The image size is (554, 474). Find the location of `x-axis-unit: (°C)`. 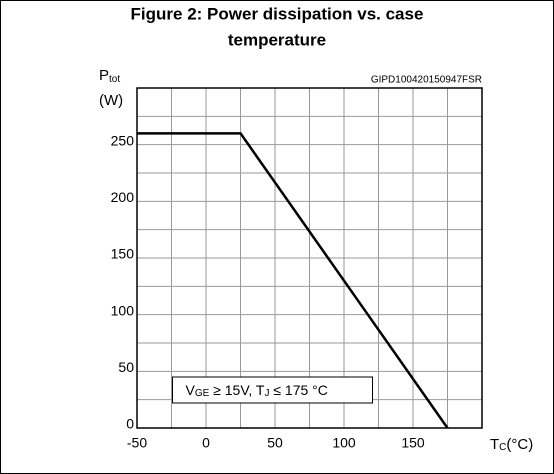

x-axis-unit: (°C) is located at coordinates (519, 444).